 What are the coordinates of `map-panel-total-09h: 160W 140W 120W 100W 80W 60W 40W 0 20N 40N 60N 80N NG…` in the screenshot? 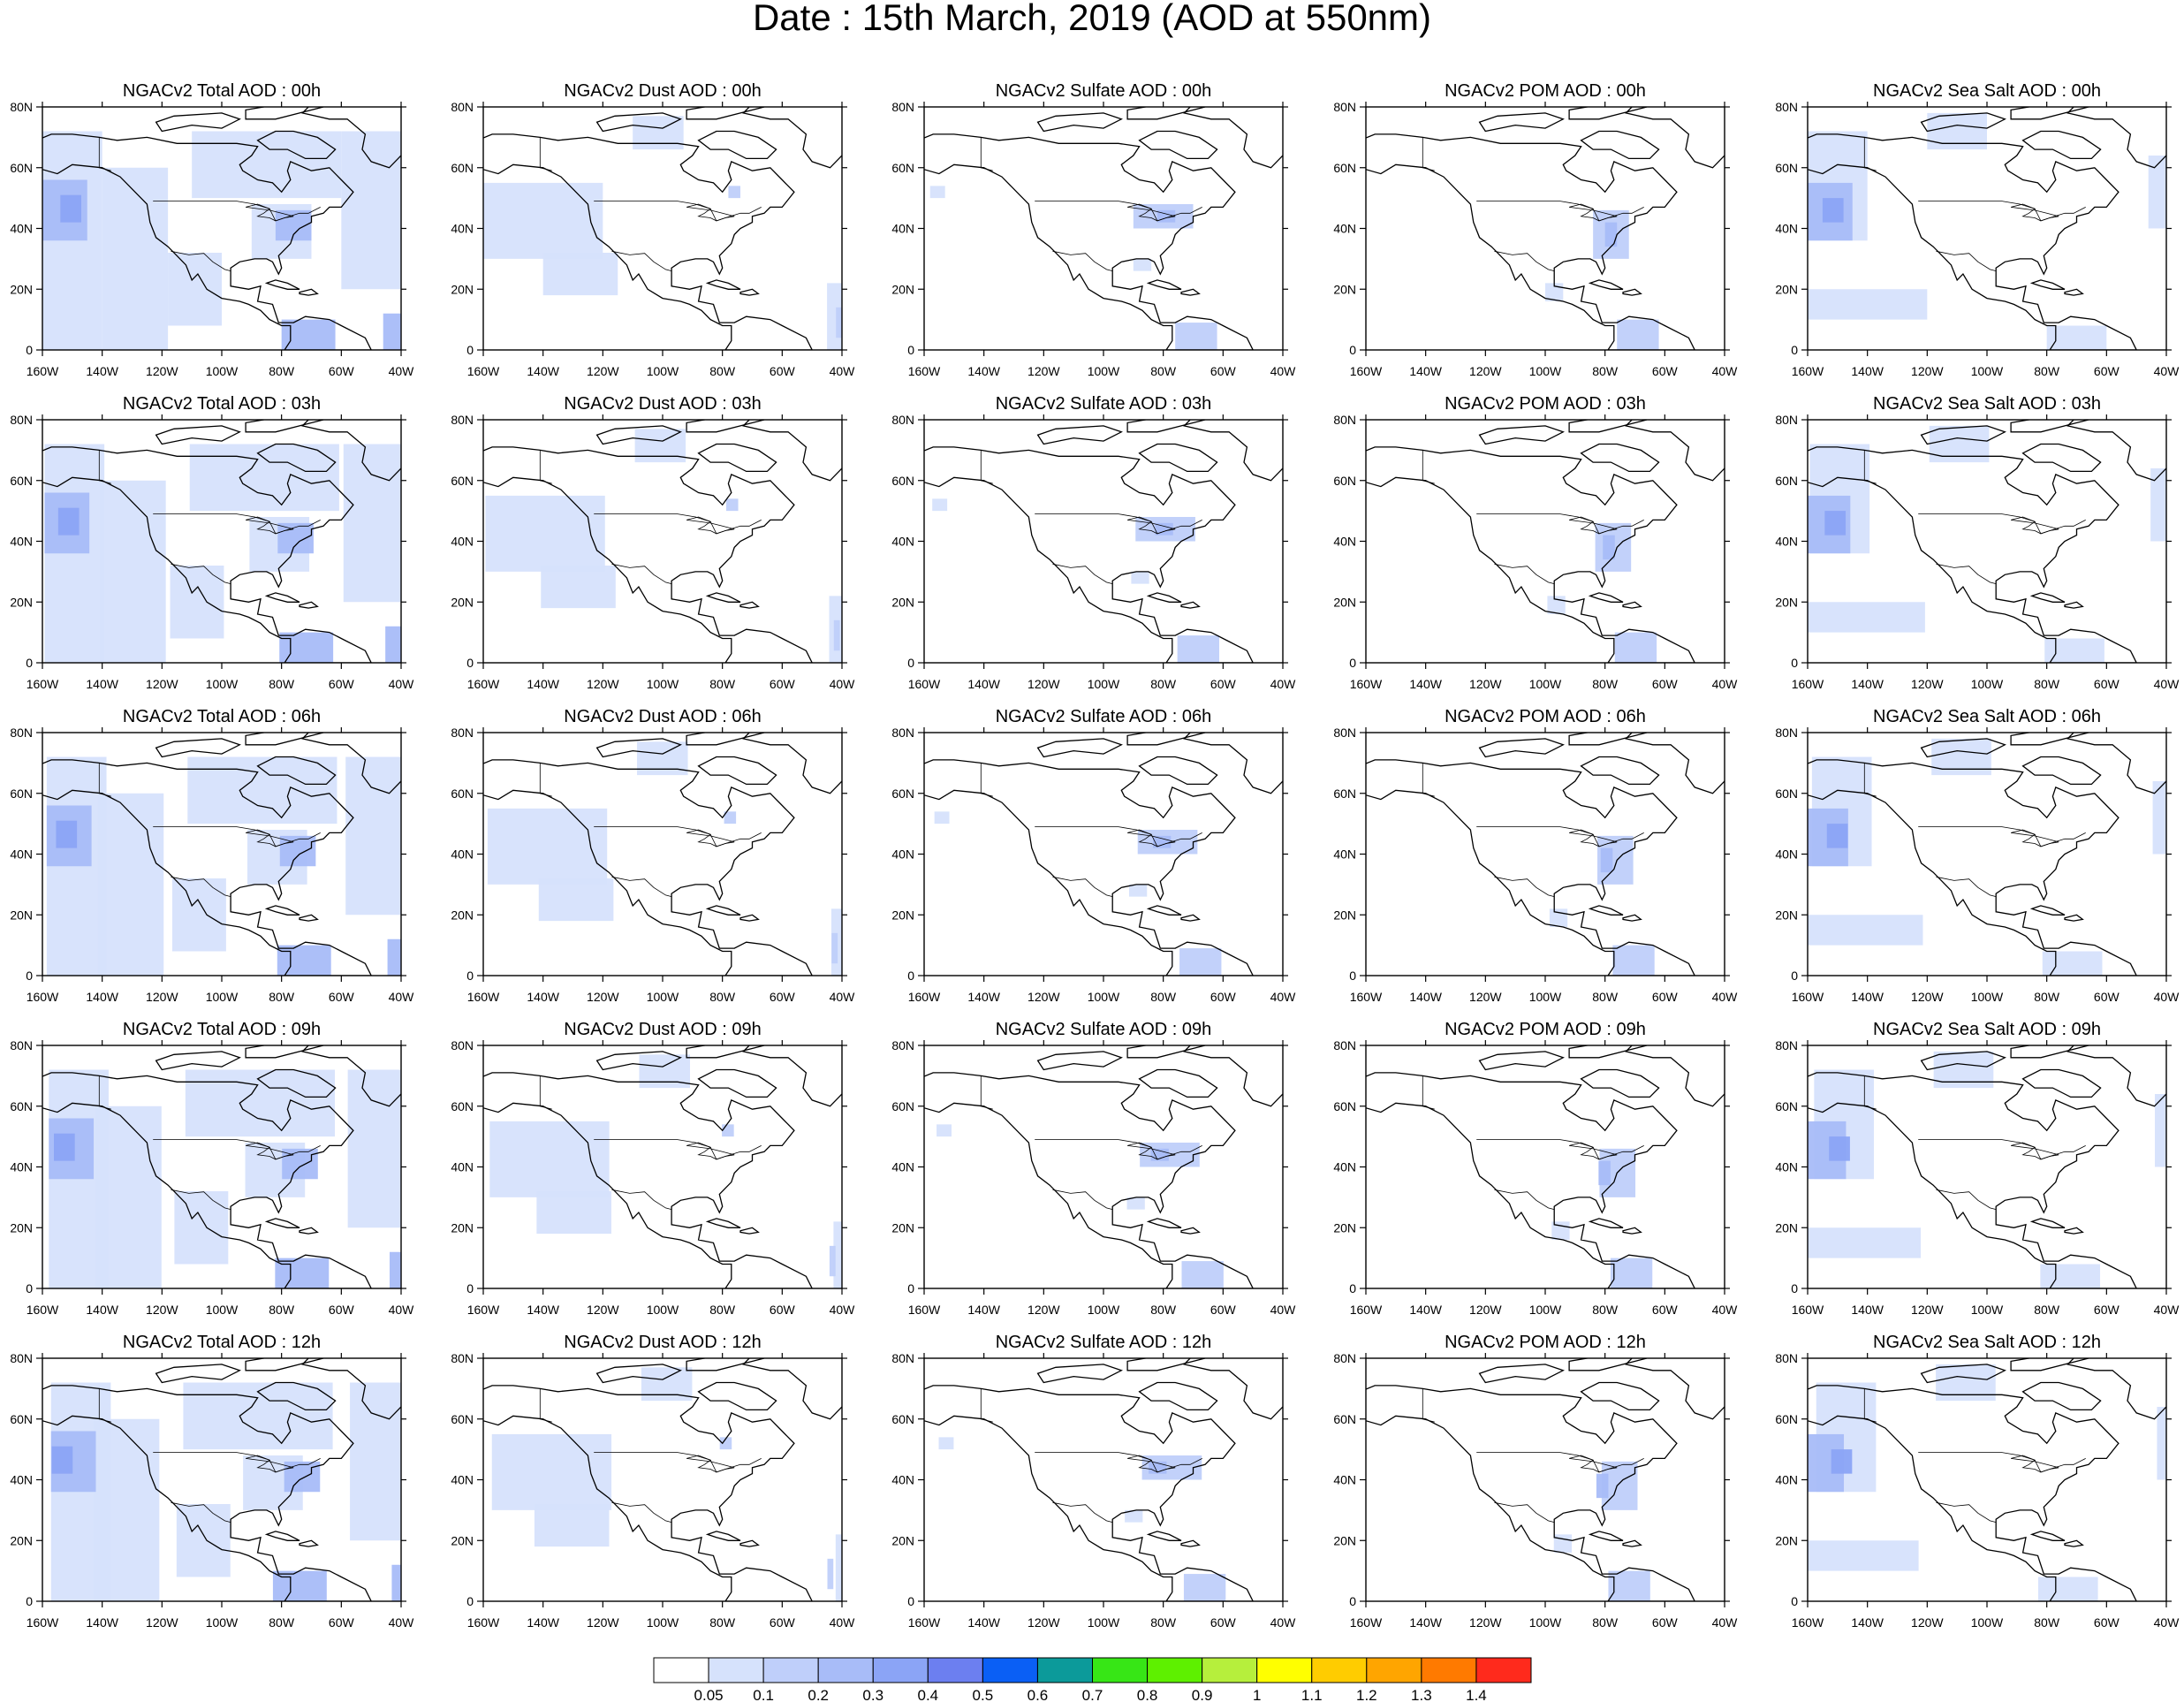 It's located at (212, 1168).